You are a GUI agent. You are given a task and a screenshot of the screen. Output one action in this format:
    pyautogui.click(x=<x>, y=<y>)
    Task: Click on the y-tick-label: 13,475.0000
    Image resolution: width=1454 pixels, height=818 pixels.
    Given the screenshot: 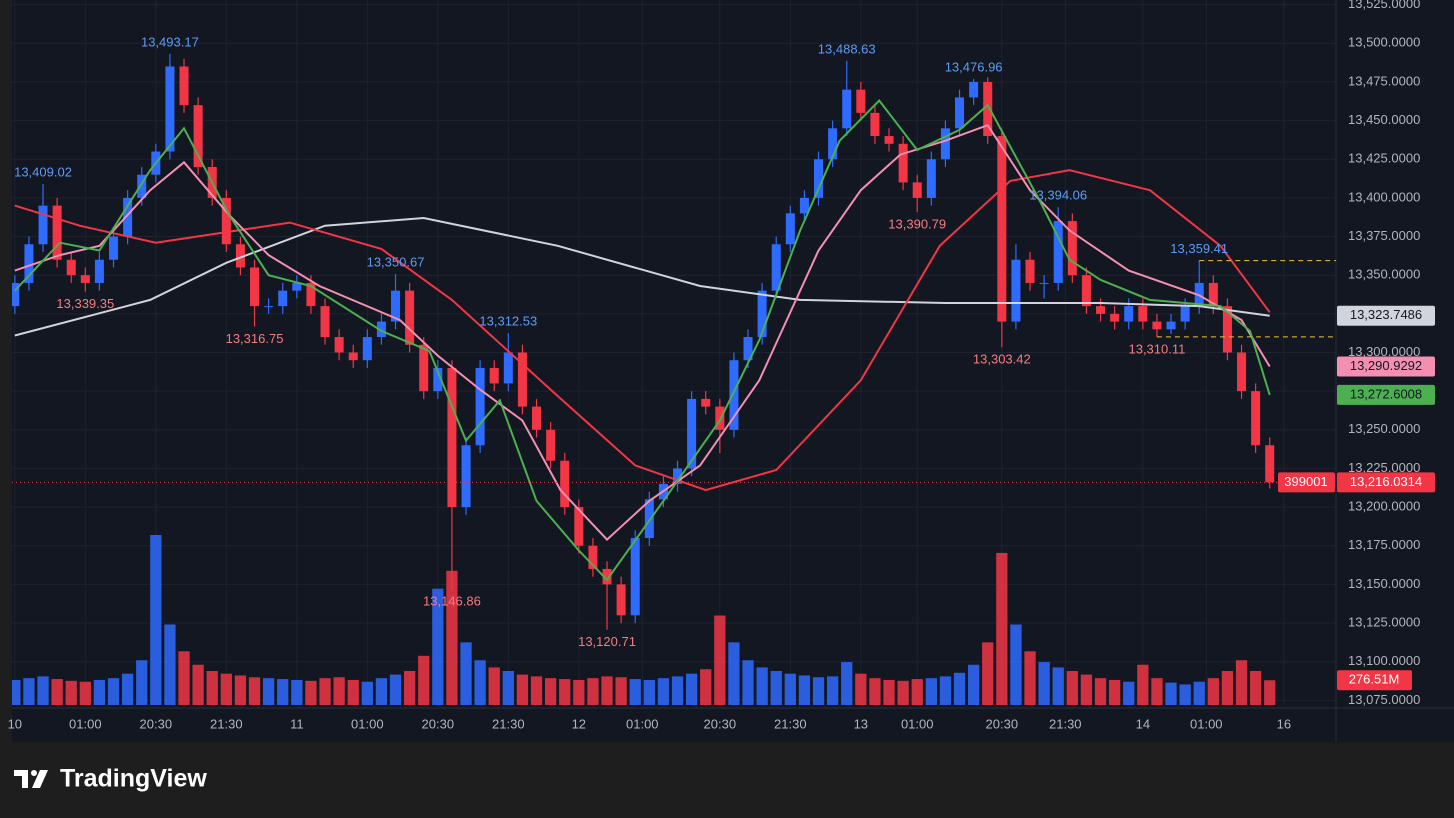 What is the action you would take?
    pyautogui.click(x=1384, y=80)
    